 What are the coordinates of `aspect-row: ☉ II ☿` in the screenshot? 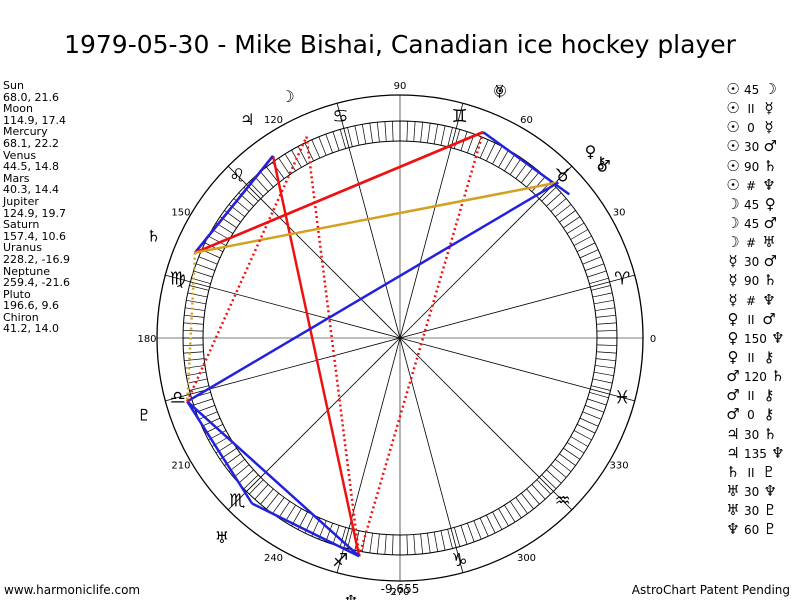 It's located at (762, 108).